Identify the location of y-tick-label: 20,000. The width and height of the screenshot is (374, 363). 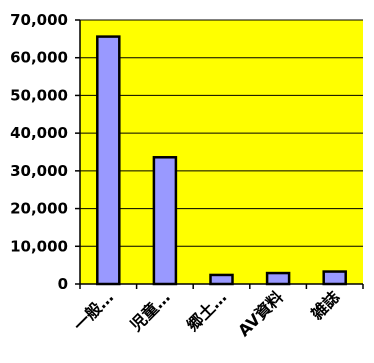
(39, 209).